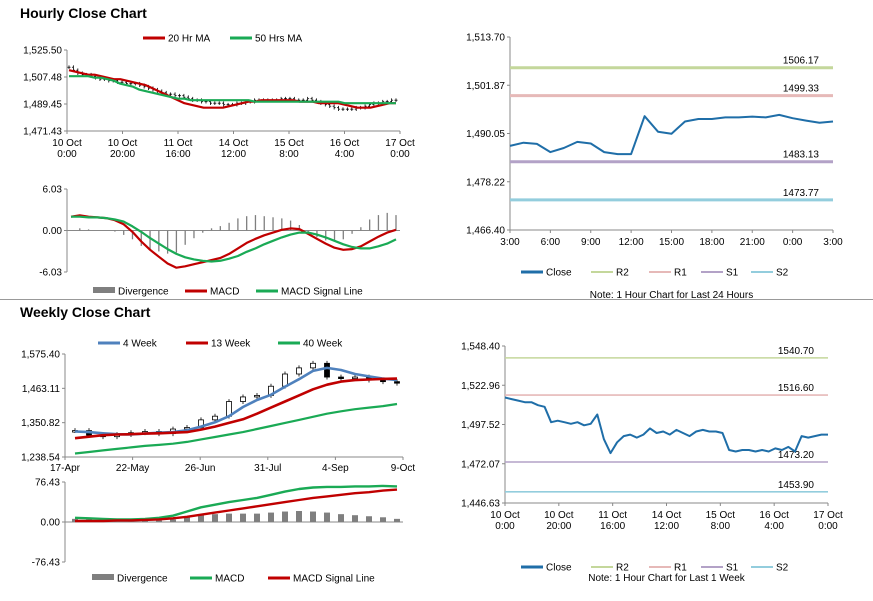 The width and height of the screenshot is (873, 601). I want to click on hourly-legend-macd-label: MACD, so click(224, 292).